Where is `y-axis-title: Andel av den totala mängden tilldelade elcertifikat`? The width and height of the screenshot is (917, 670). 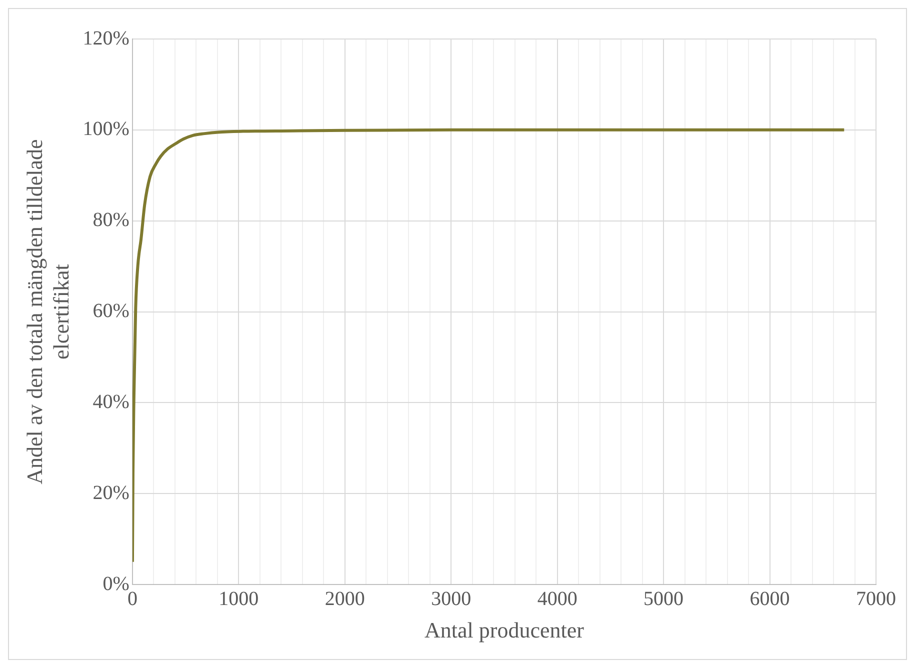 y-axis-title: Andel av den totala mängden tilldelade elcertifikat is located at coordinates (48, 311).